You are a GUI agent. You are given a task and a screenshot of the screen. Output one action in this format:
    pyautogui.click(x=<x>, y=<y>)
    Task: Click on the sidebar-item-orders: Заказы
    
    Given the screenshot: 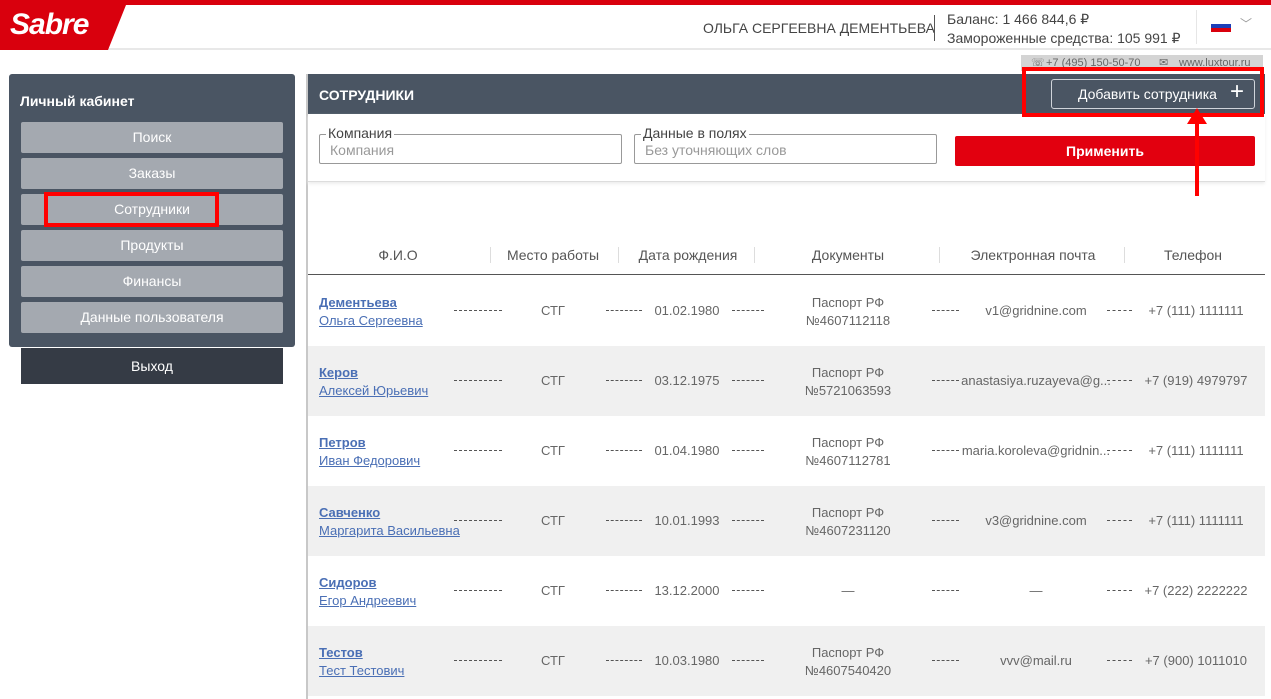 What is the action you would take?
    pyautogui.click(x=152, y=173)
    